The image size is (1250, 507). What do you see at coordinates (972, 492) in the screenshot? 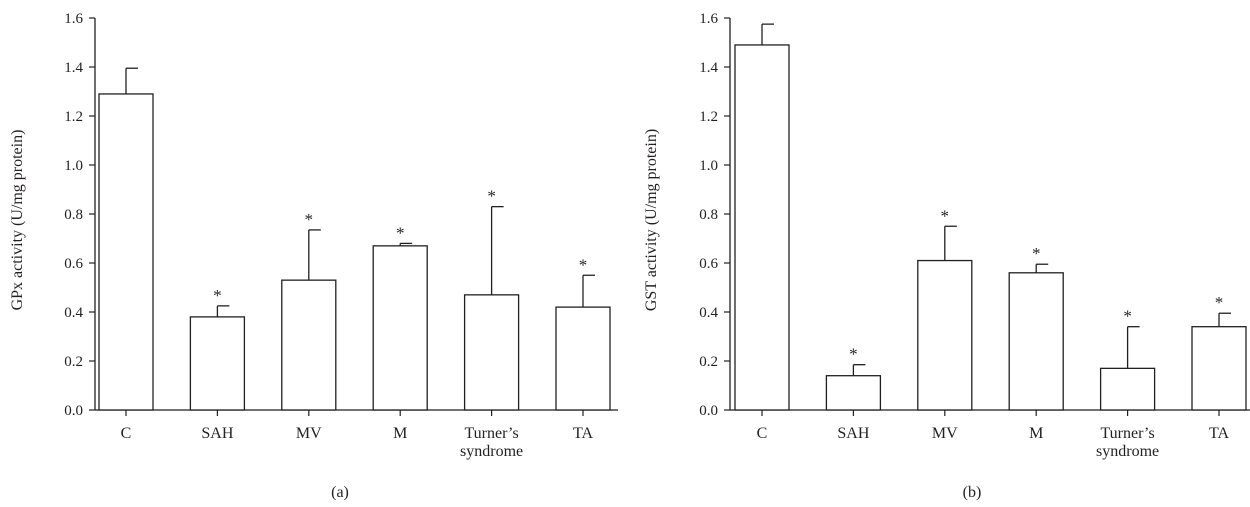
I see `panel-label-b: (b)` at bounding box center [972, 492].